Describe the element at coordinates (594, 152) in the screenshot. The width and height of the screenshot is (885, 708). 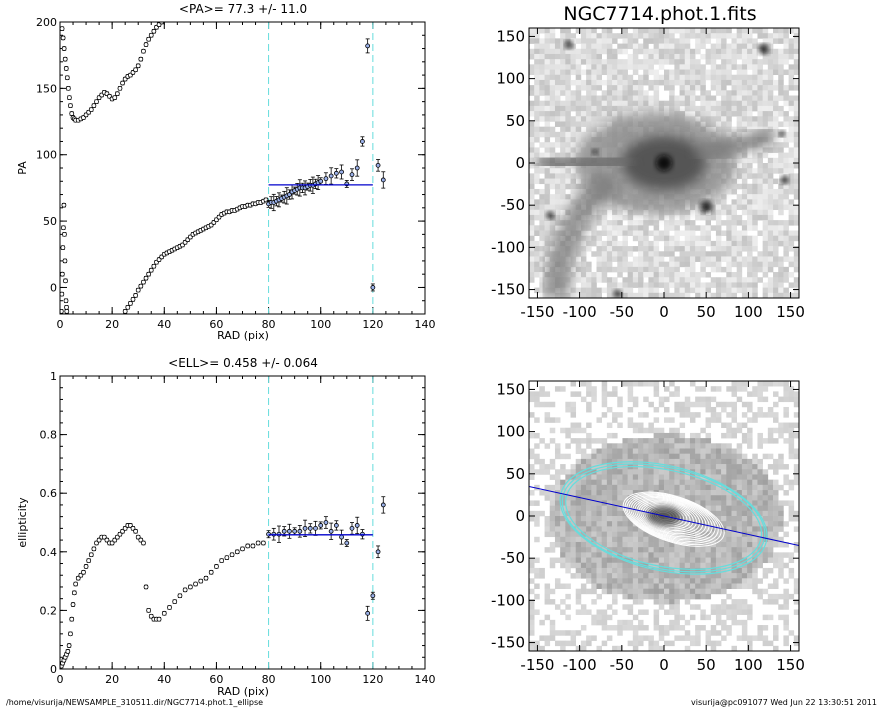
I see `img-top-star` at that location.